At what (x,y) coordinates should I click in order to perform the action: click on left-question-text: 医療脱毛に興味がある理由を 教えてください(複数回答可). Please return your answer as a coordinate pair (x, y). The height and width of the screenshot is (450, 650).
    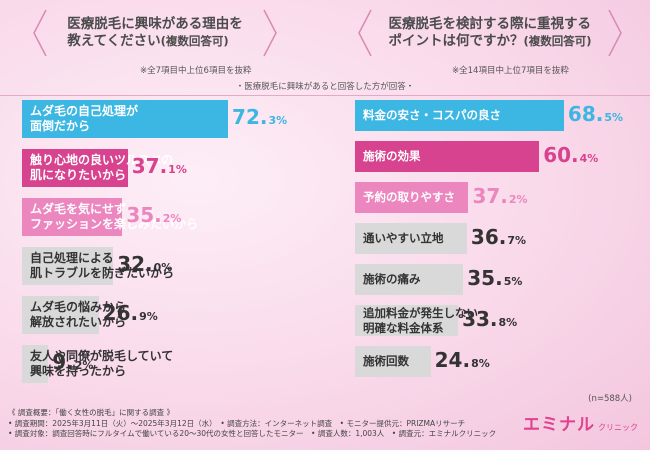
    Looking at the image, I should click on (155, 33).